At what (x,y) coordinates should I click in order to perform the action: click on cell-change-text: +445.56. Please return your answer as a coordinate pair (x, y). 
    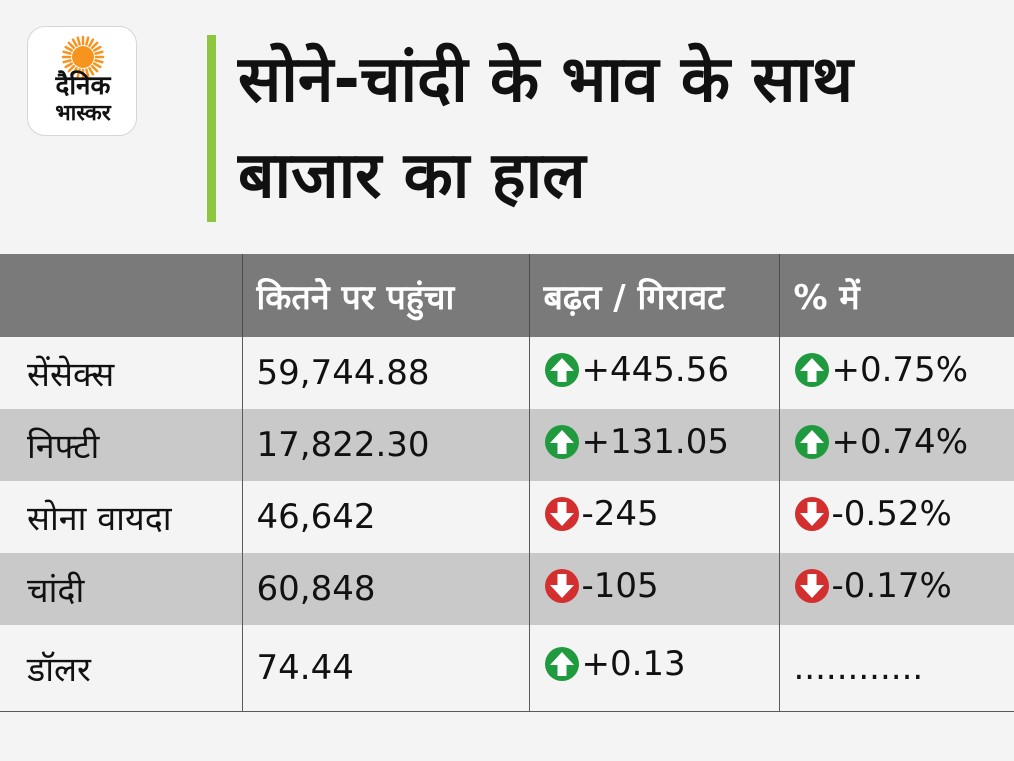
    Looking at the image, I should click on (655, 369).